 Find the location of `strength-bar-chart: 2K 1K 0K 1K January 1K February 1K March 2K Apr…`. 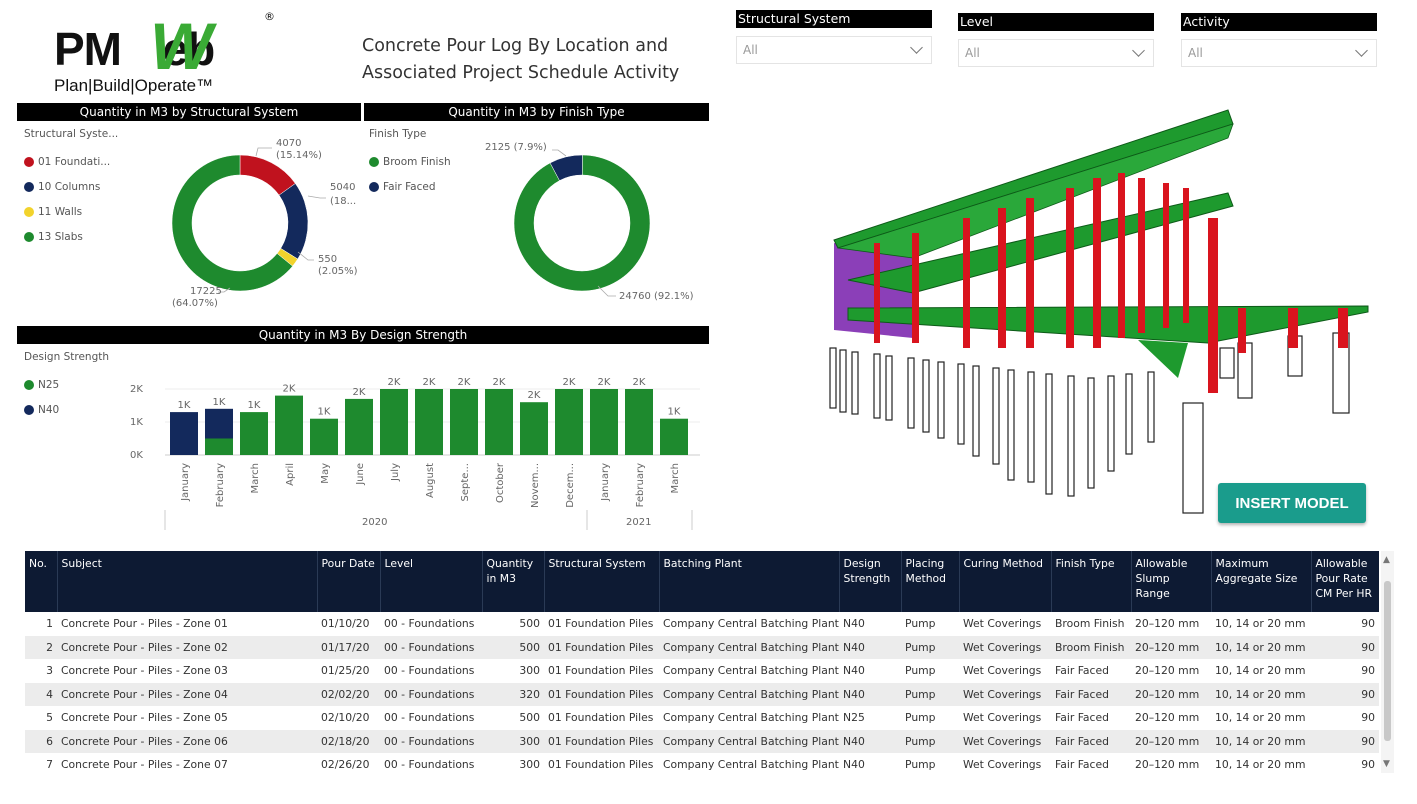

strength-bar-chart: 2K 1K 0K 1K January 1K February 1K March 2K Apr… is located at coordinates (415, 447).